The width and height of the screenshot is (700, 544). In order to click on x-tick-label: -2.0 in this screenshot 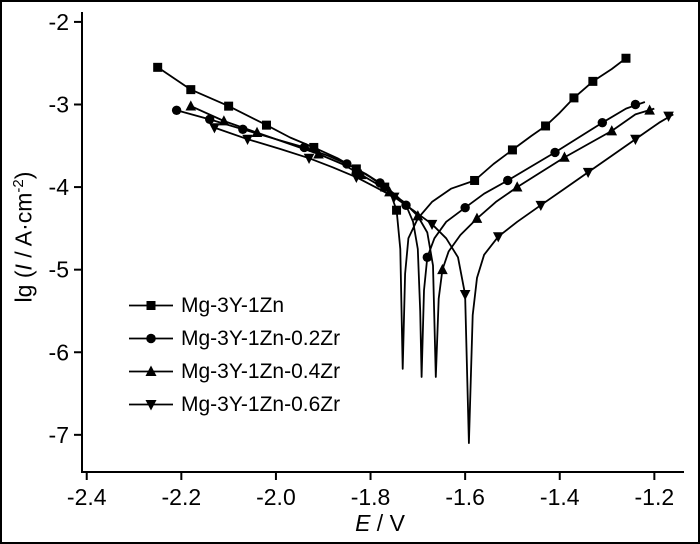, I will do `click(276, 497)`.